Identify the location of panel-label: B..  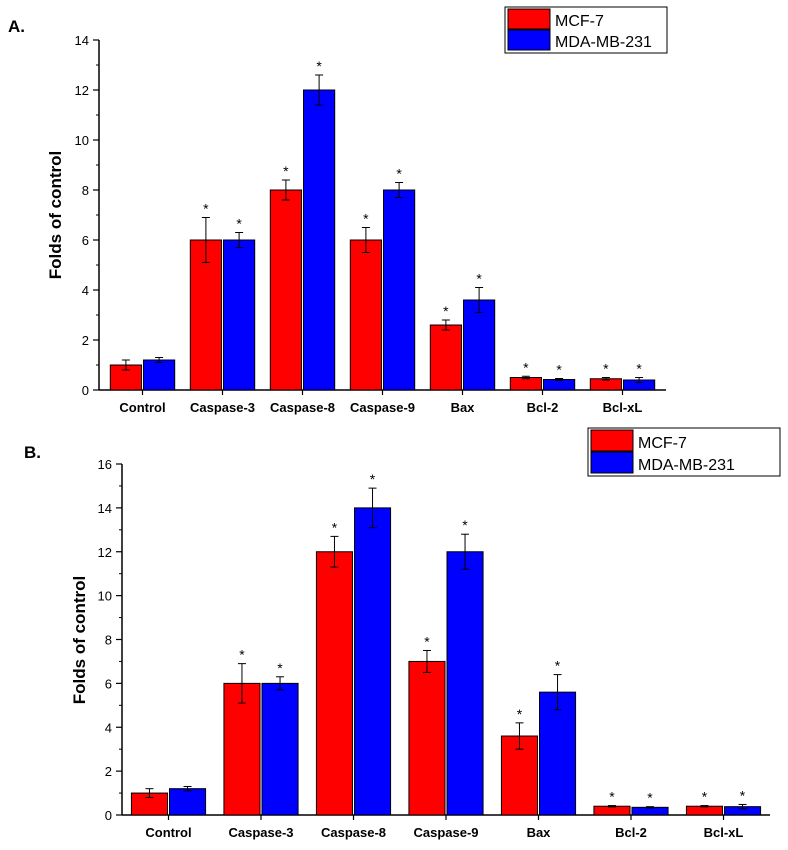
(32, 452).